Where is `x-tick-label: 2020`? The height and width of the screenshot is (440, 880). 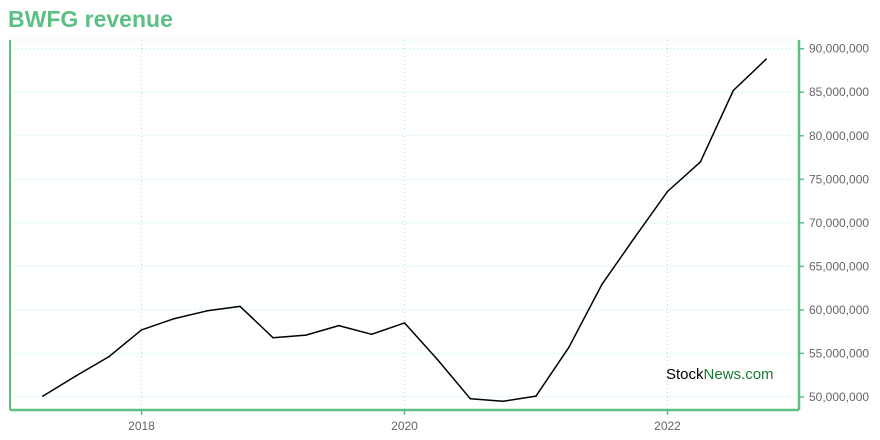 x-tick-label: 2020 is located at coordinates (404, 426).